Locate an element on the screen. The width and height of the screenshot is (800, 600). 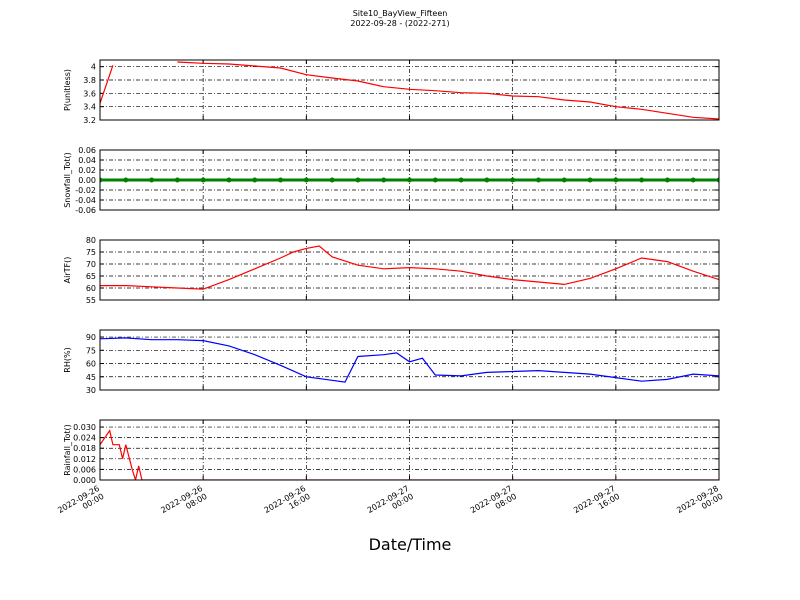
x-tick-label: 2022-09-2608:00 is located at coordinates (183, 503).